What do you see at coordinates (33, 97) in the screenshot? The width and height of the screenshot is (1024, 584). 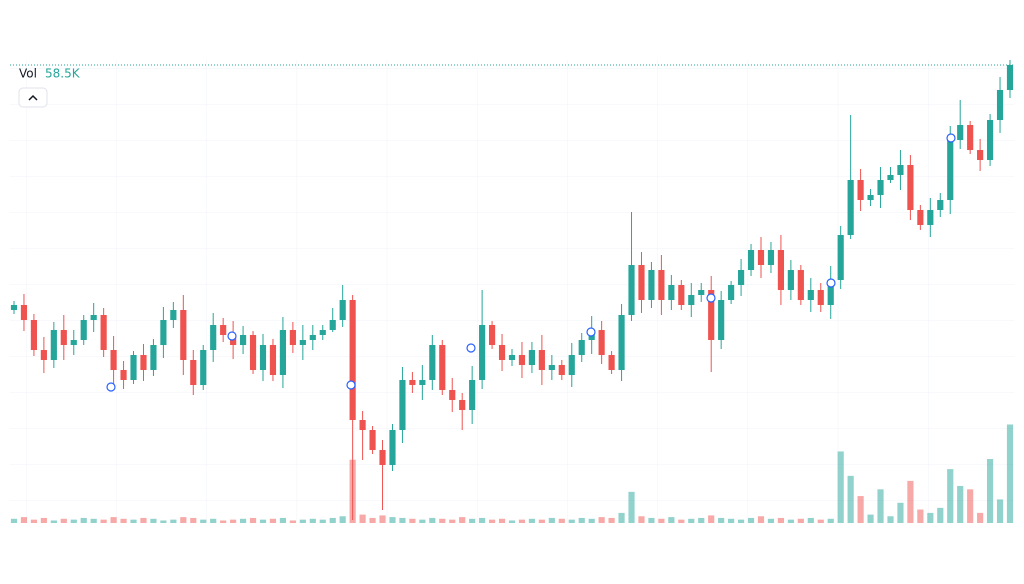 I see `collapse-button` at bounding box center [33, 97].